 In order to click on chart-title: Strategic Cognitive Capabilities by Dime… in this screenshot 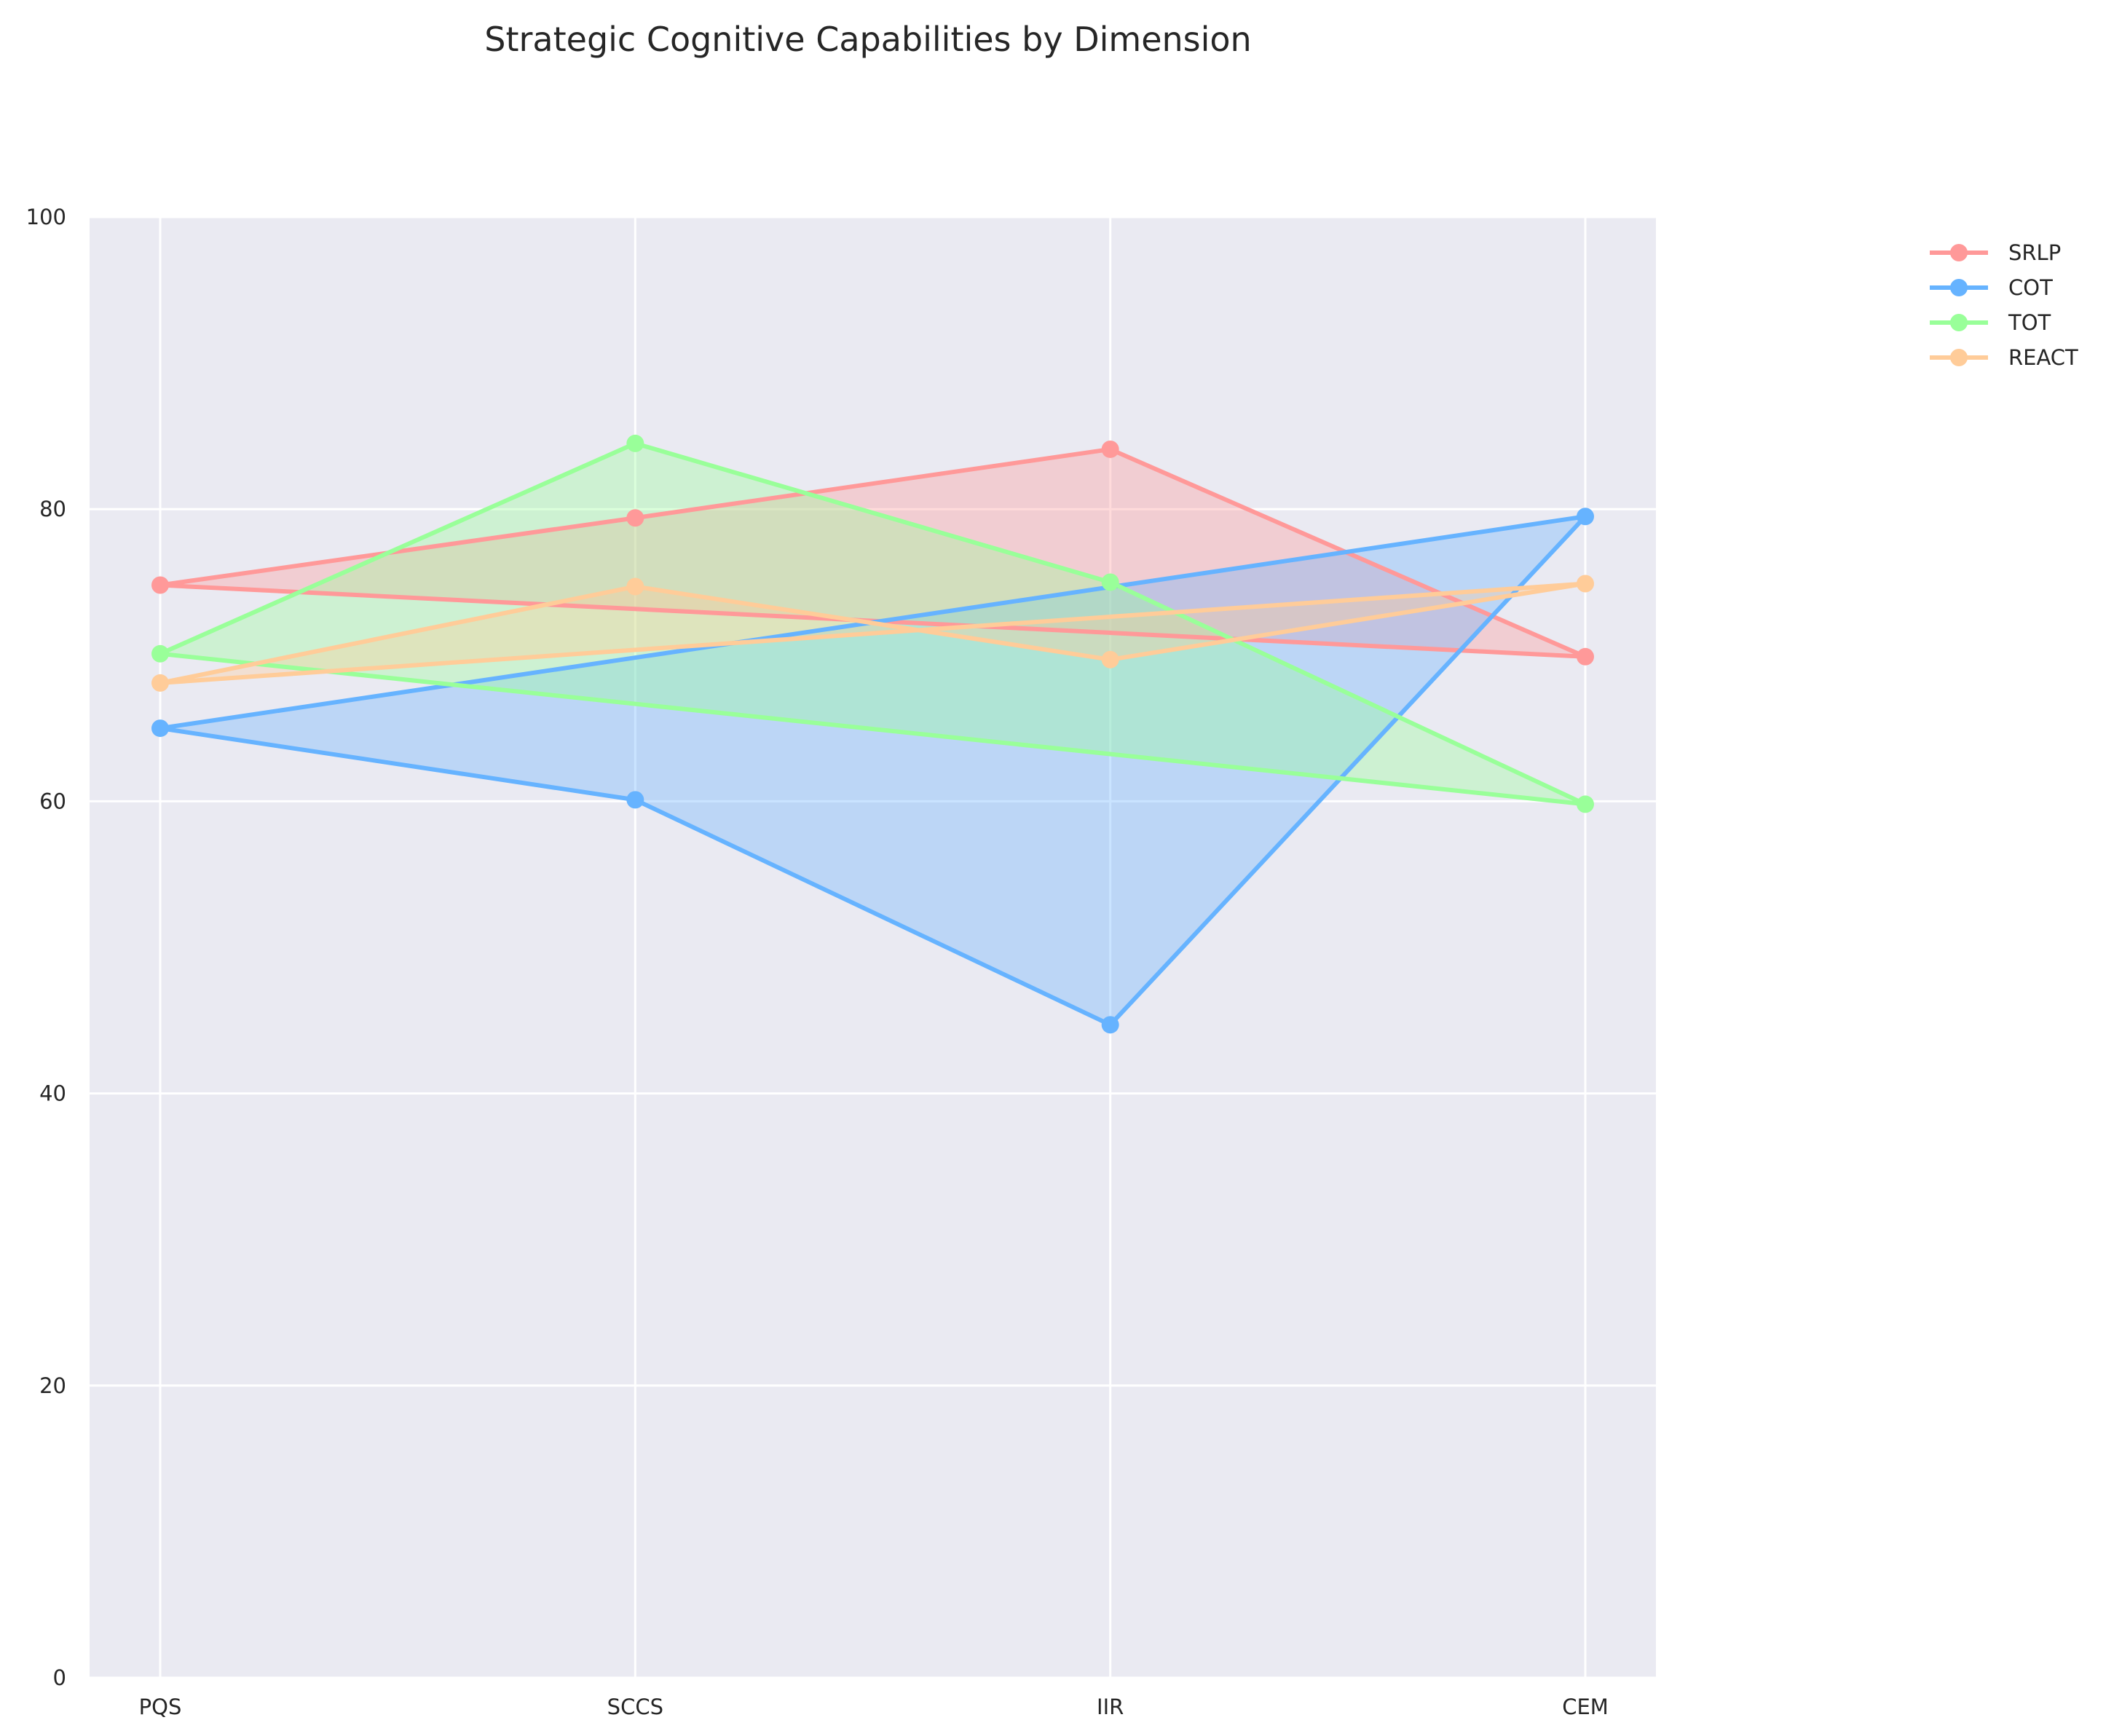, I will do `click(867, 39)`.